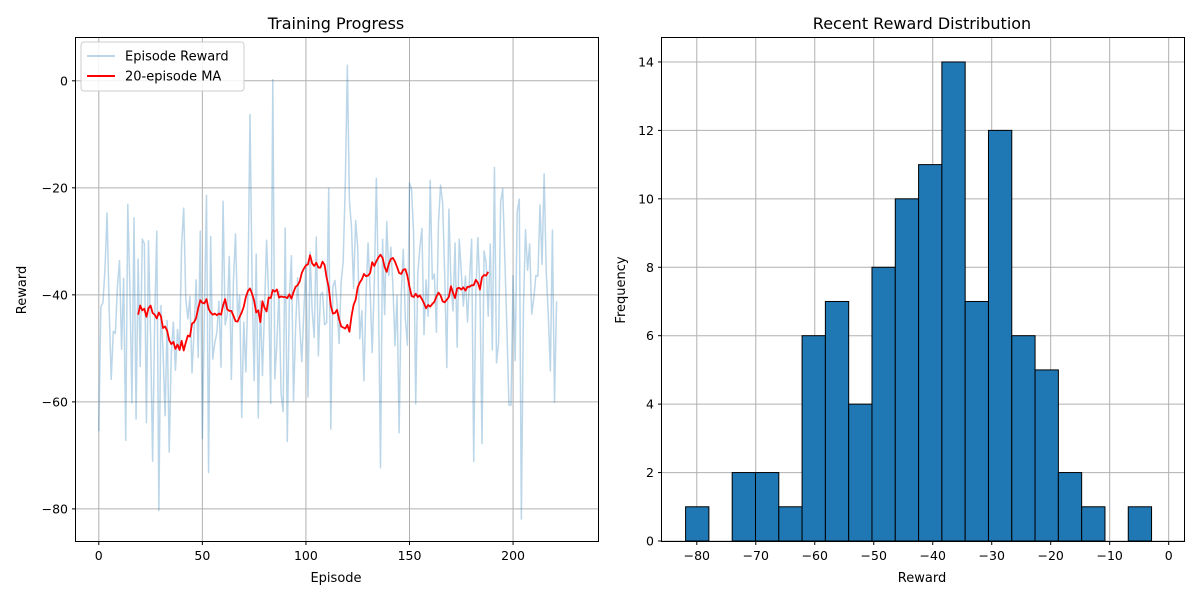  I want to click on x-tick-label: −60, so click(815, 555).